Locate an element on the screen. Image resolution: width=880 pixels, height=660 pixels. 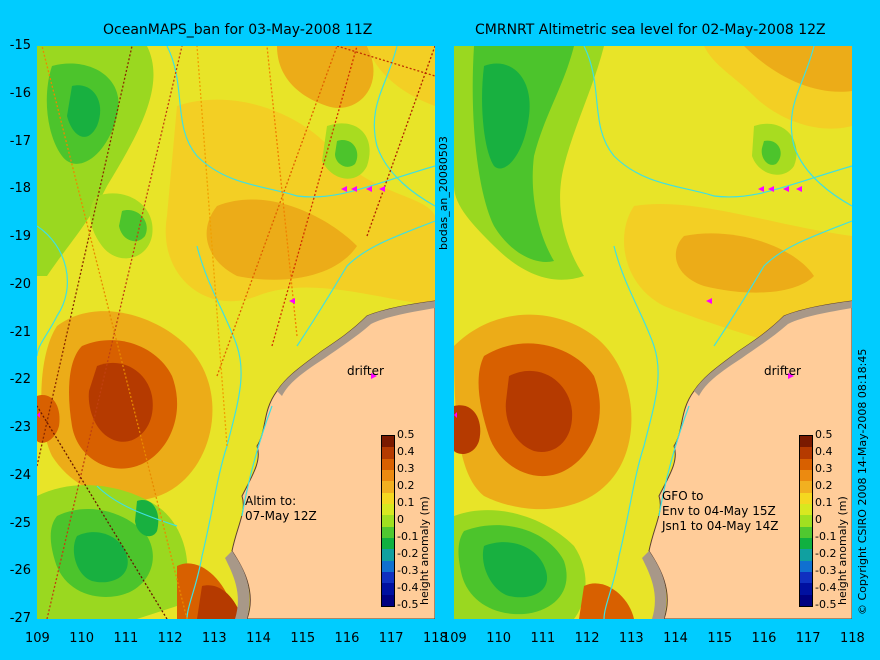
right-x-tick-label: 111 is located at coordinates (543, 638).